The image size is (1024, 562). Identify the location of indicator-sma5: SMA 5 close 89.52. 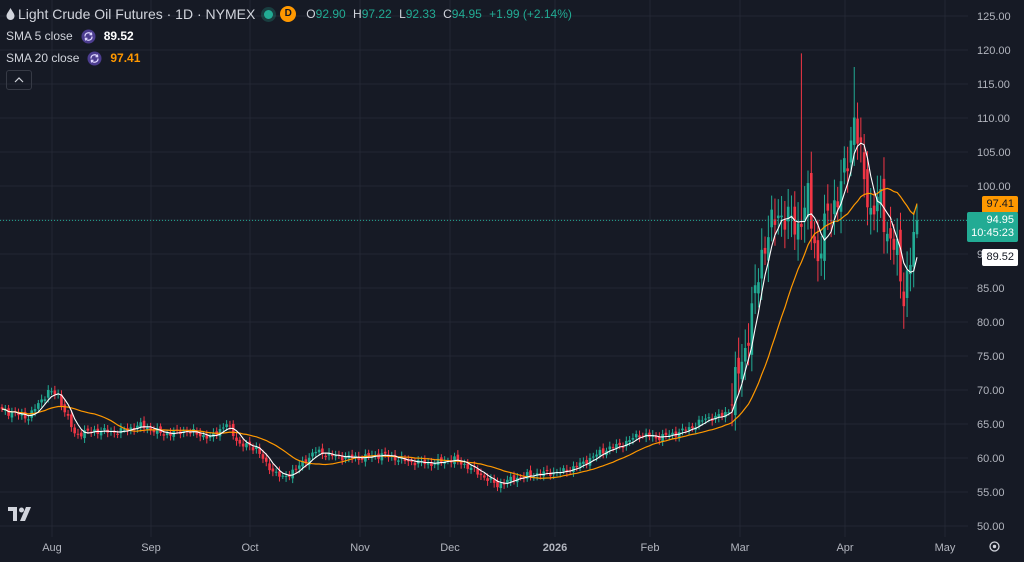
(289, 36).